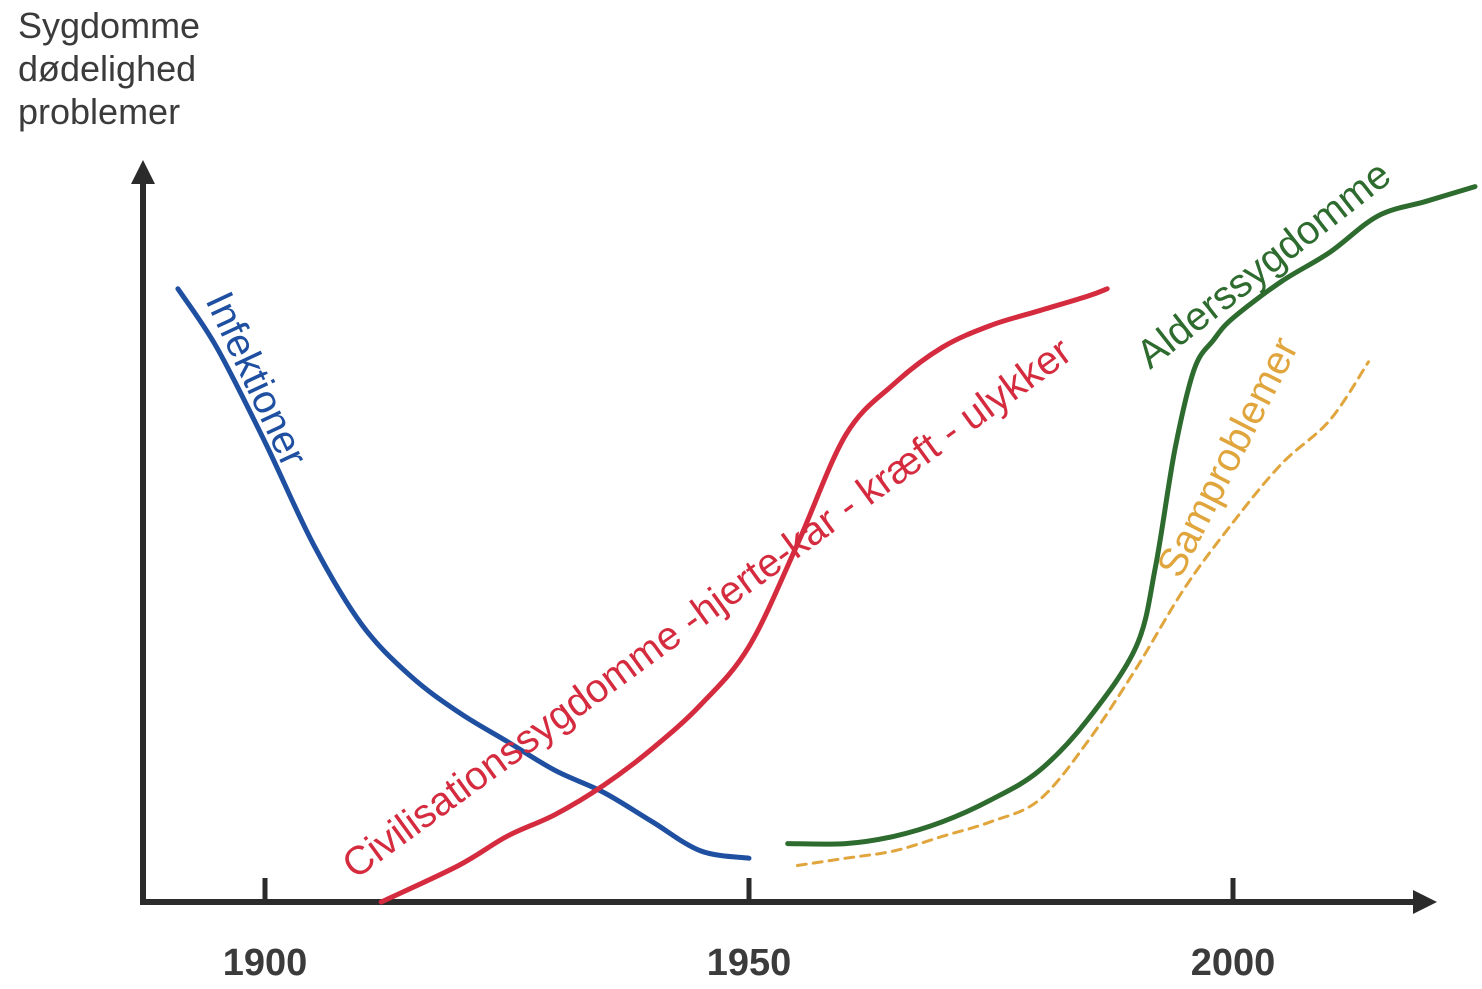 The width and height of the screenshot is (1482, 989). Describe the element at coordinates (1233, 963) in the screenshot. I see `x-tick-label-2000: 2000` at that location.